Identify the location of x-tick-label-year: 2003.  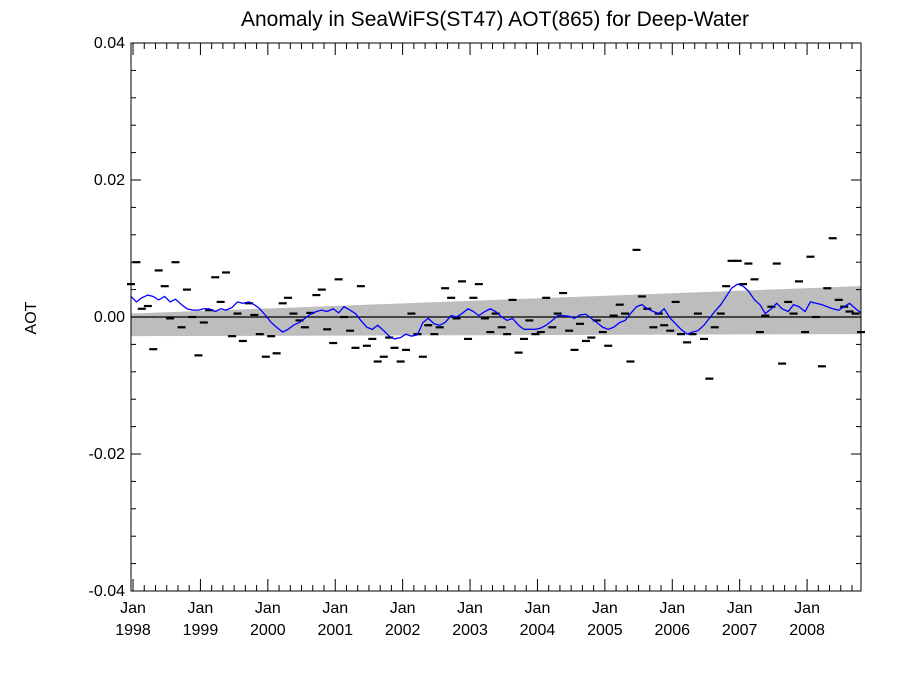
(470, 630).